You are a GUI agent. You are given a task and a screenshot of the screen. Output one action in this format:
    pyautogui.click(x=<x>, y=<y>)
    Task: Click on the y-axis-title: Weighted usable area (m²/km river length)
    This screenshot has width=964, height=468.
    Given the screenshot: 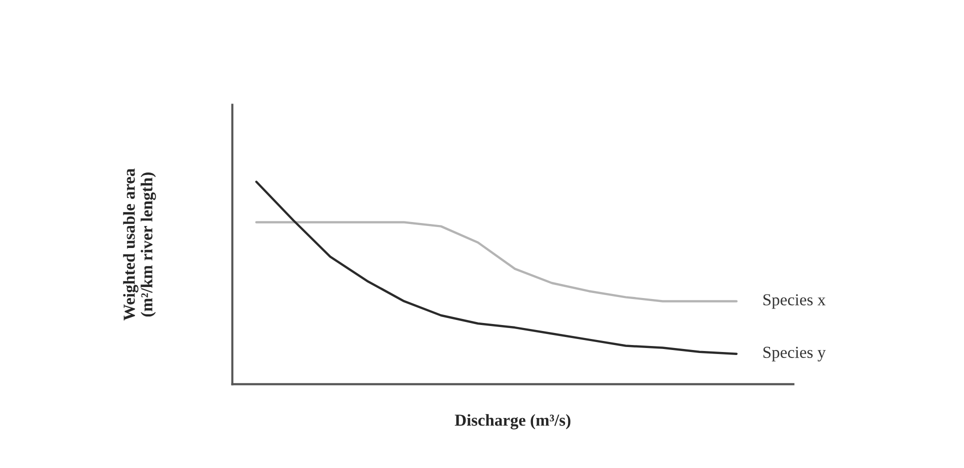 What is the action you would take?
    pyautogui.click(x=139, y=244)
    